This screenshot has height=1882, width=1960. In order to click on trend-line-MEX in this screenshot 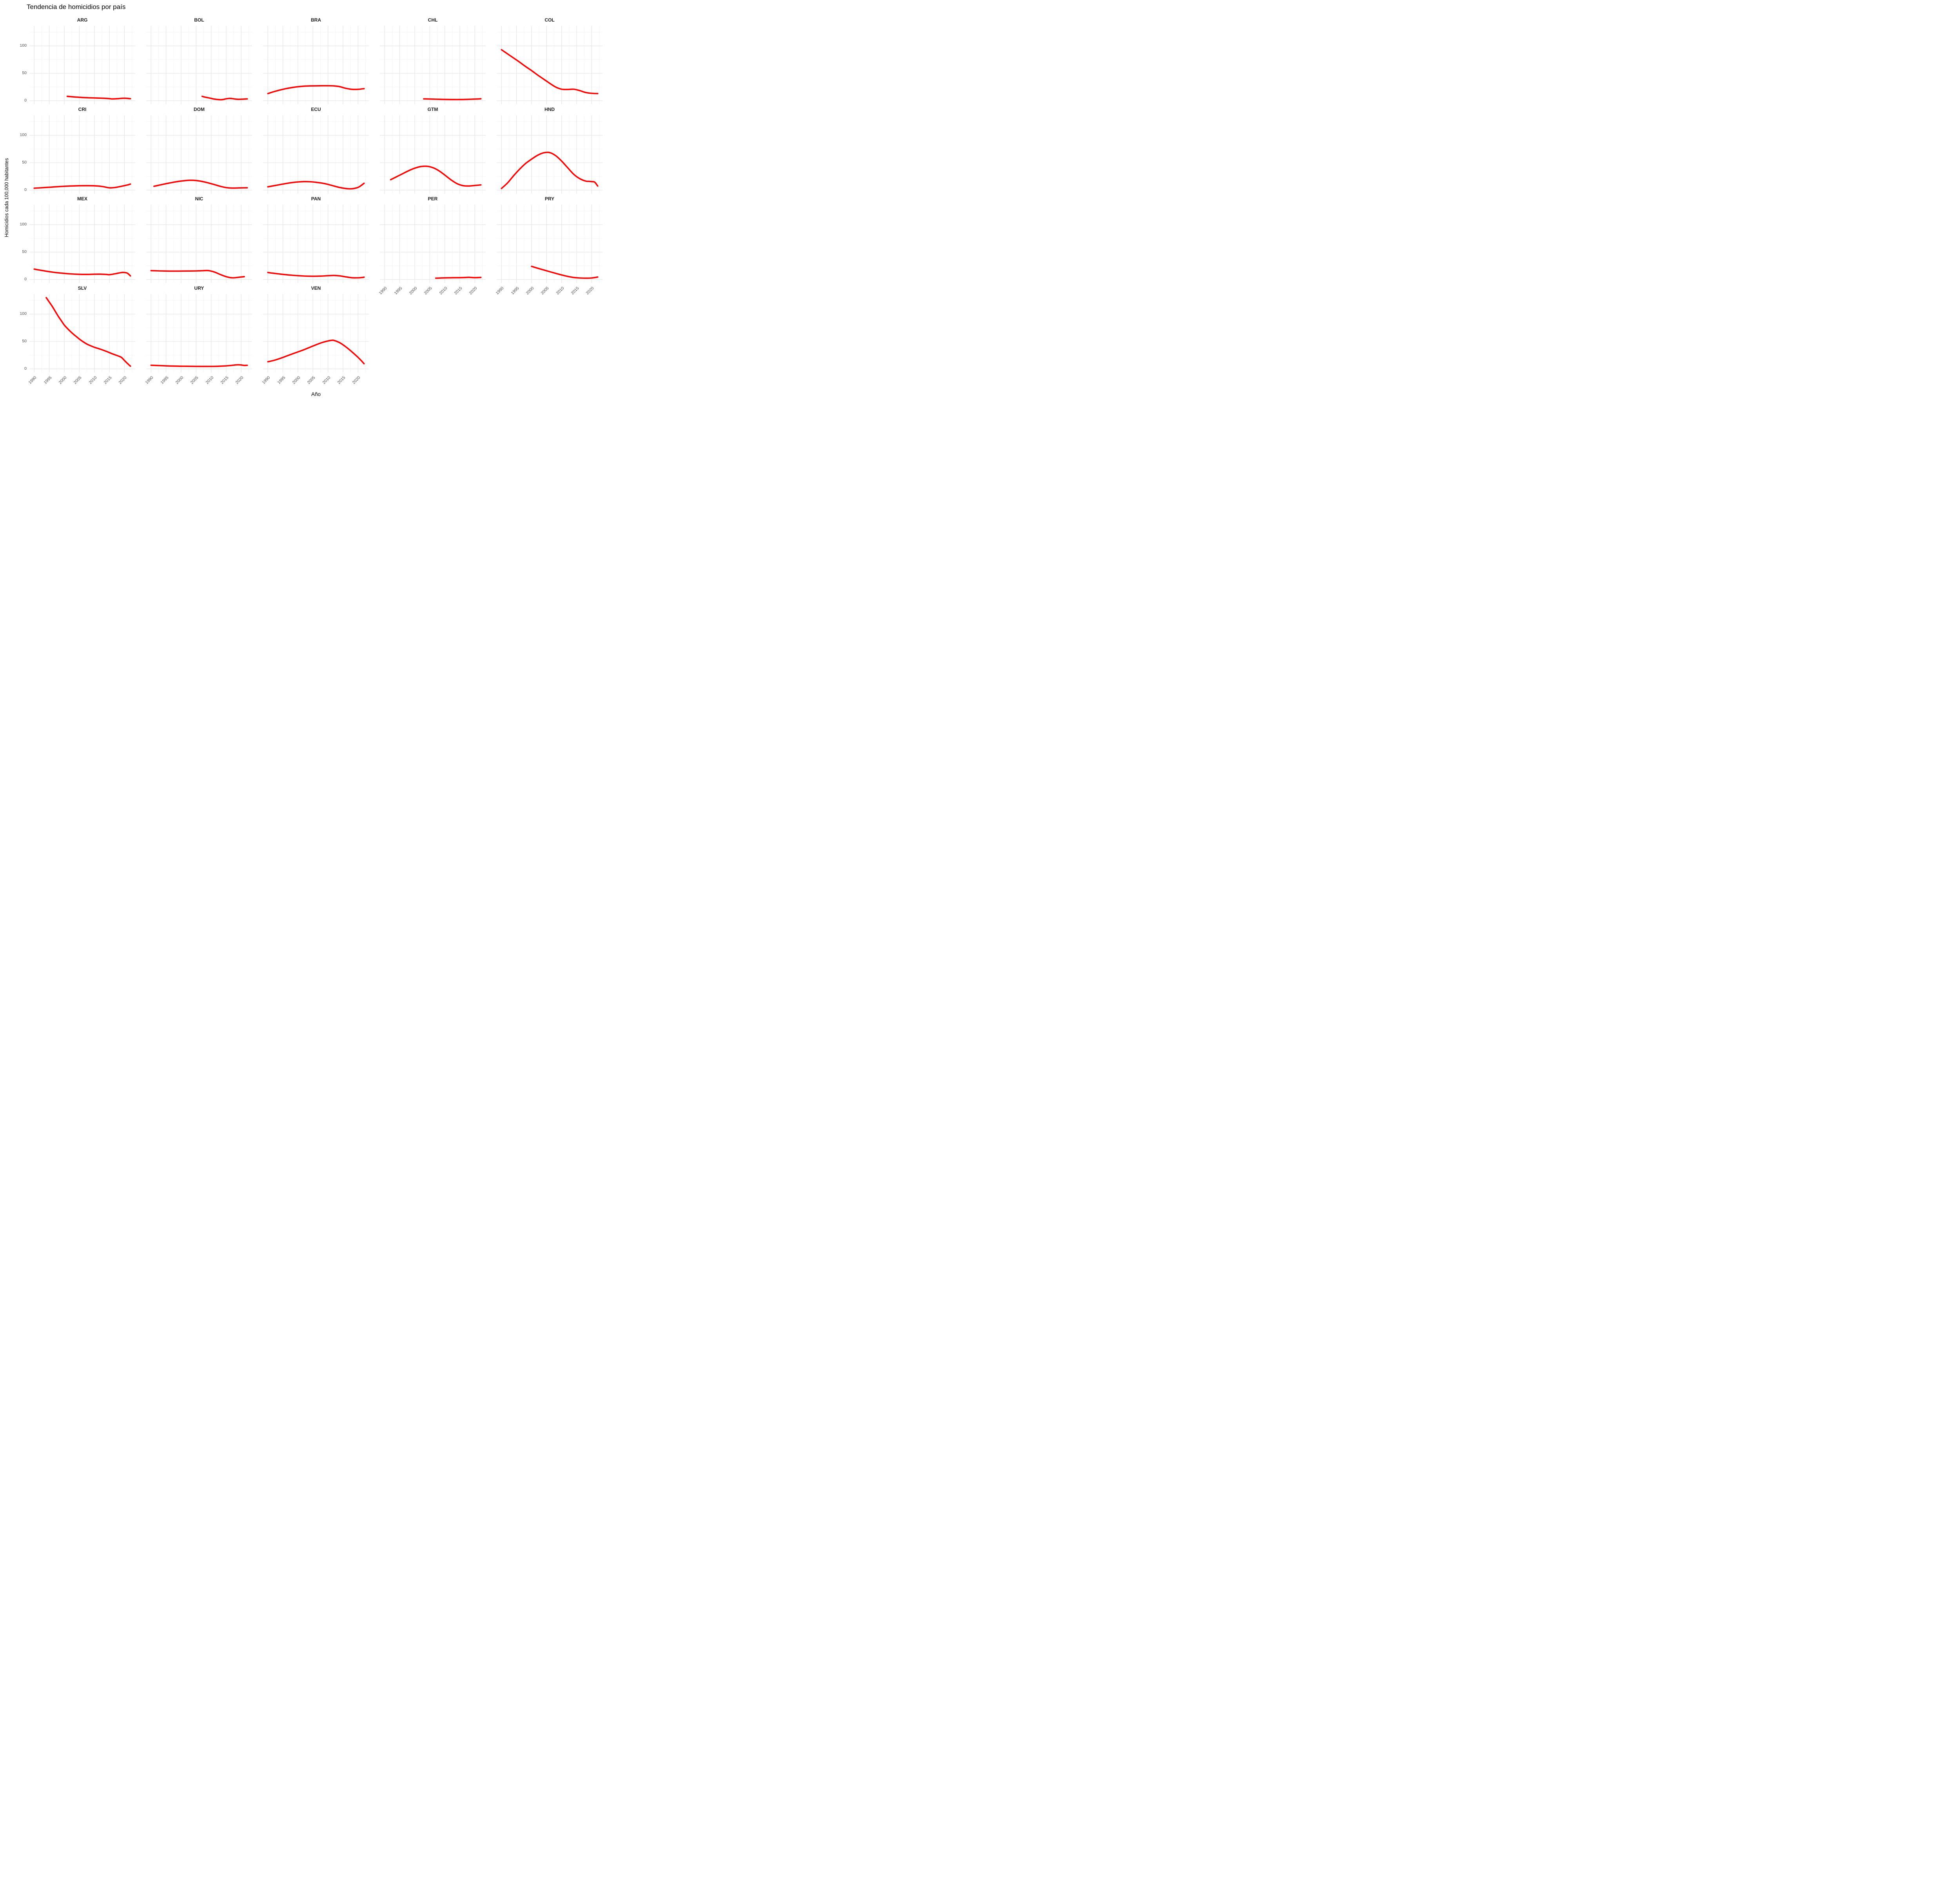, I will do `click(82, 272)`.